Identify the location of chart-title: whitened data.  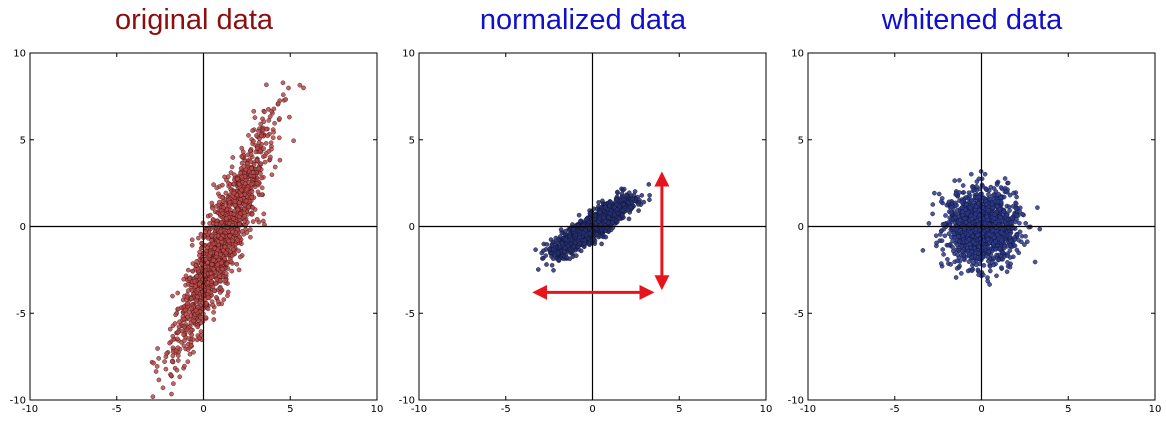
(972, 20).